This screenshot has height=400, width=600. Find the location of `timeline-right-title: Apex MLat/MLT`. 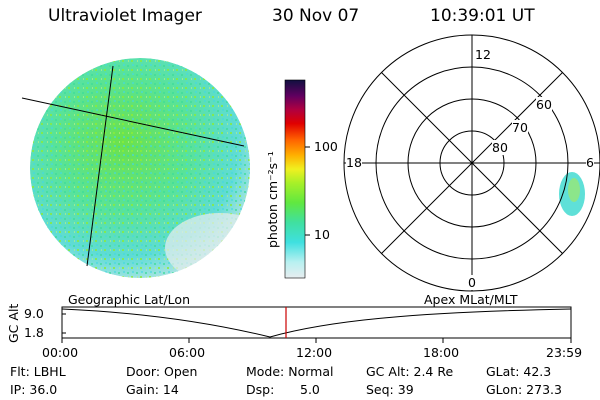

timeline-right-title: Apex MLat/MLT is located at coordinates (471, 299).